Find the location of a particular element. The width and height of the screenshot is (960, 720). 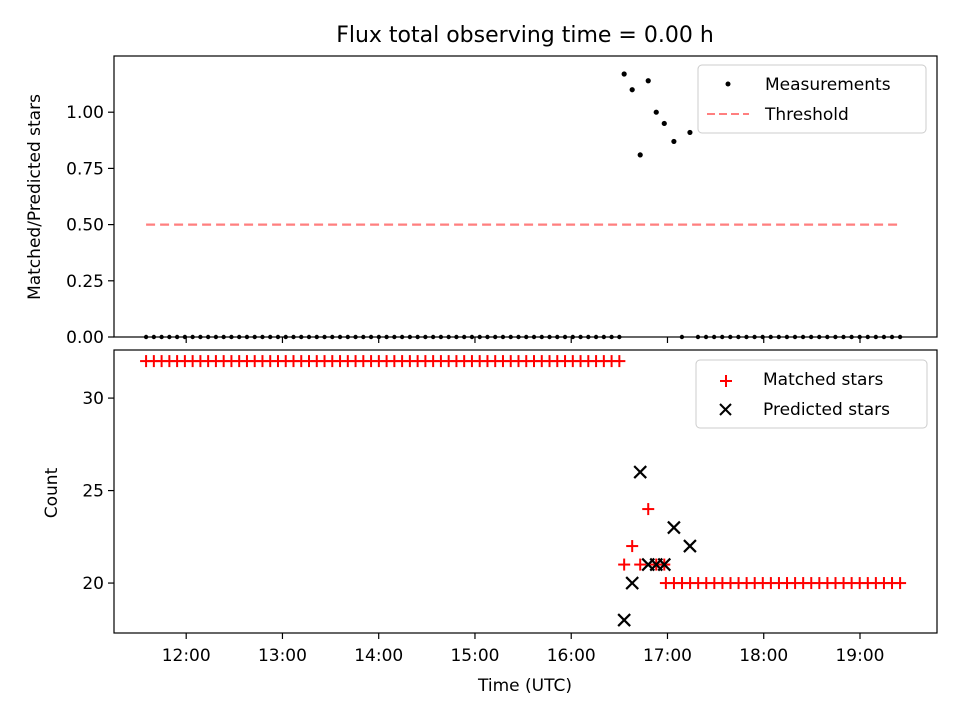

legend-matched-label: Matched stars is located at coordinates (823, 380).